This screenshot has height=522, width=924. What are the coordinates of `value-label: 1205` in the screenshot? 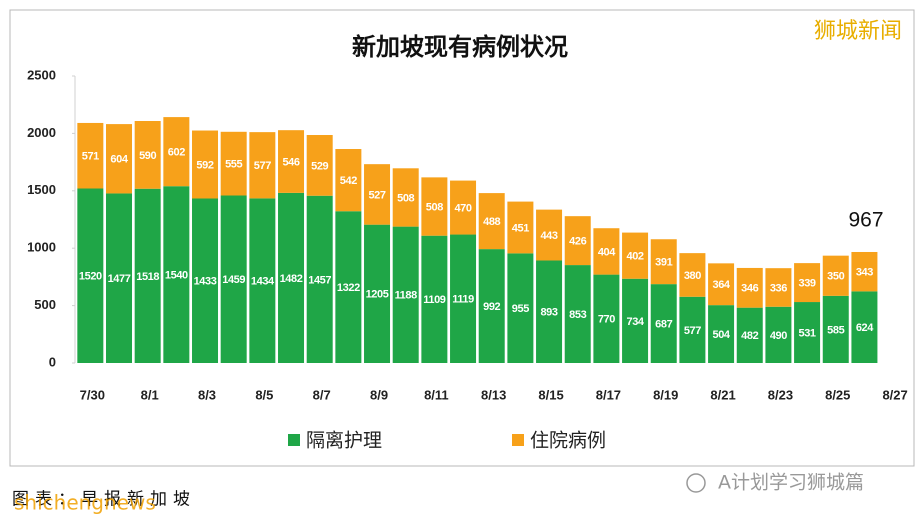 It's located at (377, 295).